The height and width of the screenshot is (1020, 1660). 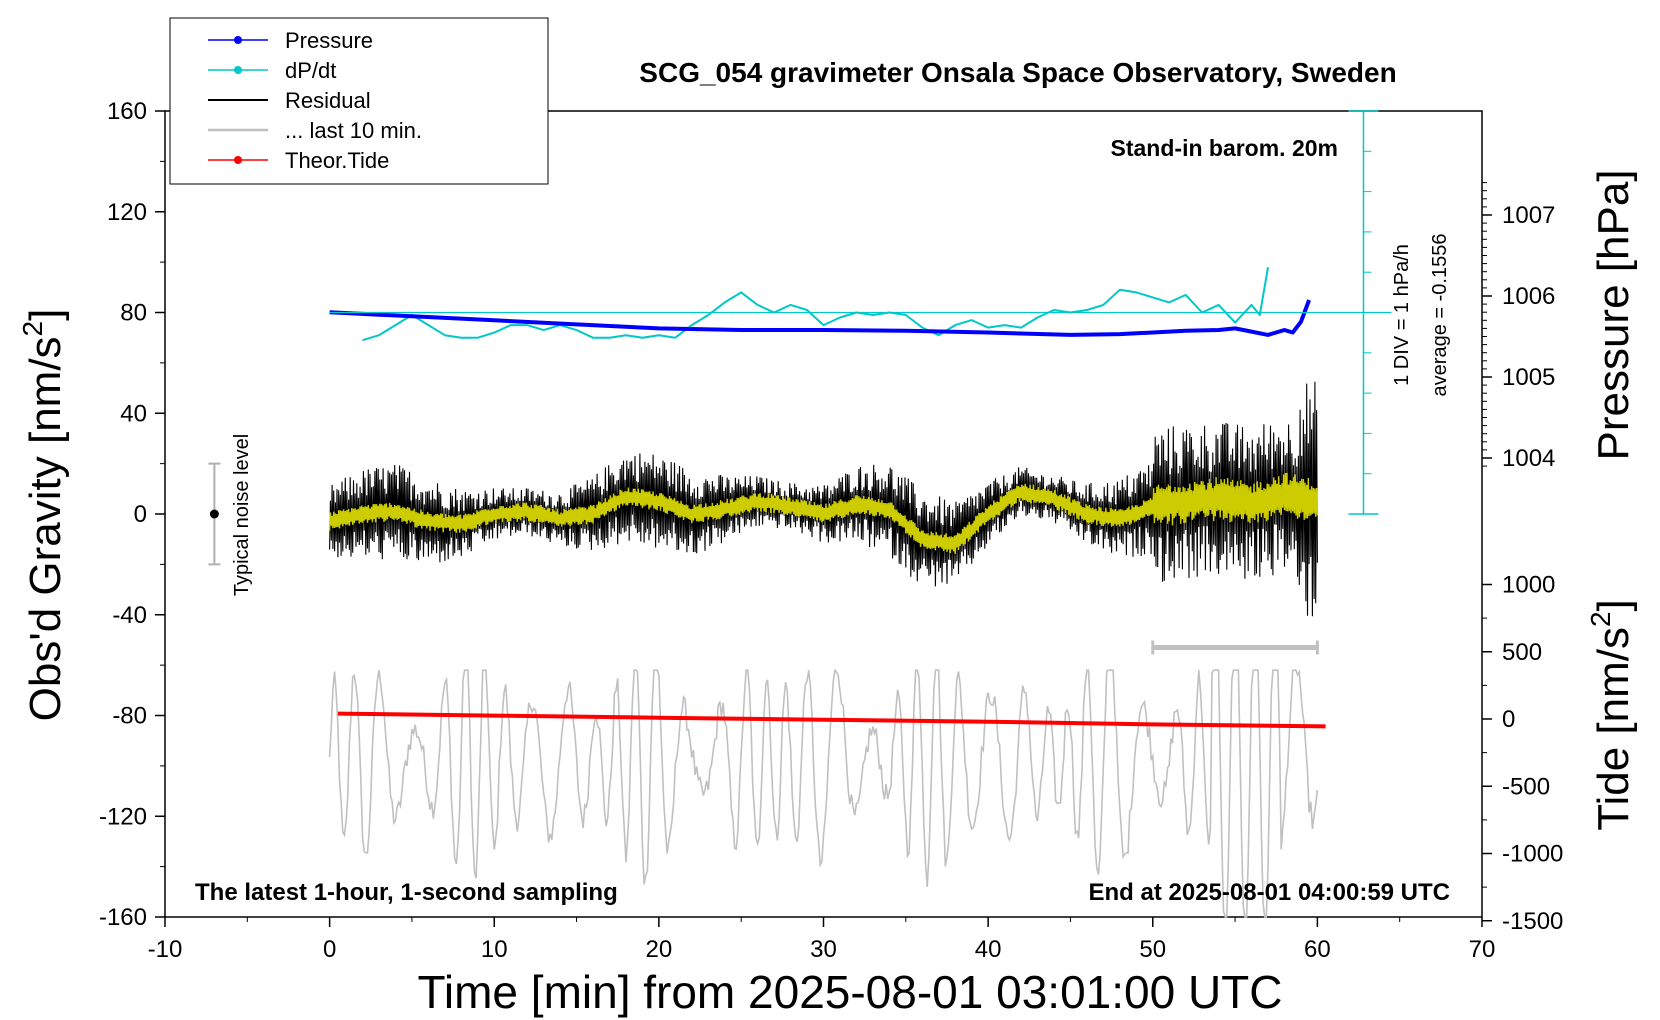 What do you see at coordinates (310, 70) in the screenshot?
I see `legend-label-dpdt: dP/dt` at bounding box center [310, 70].